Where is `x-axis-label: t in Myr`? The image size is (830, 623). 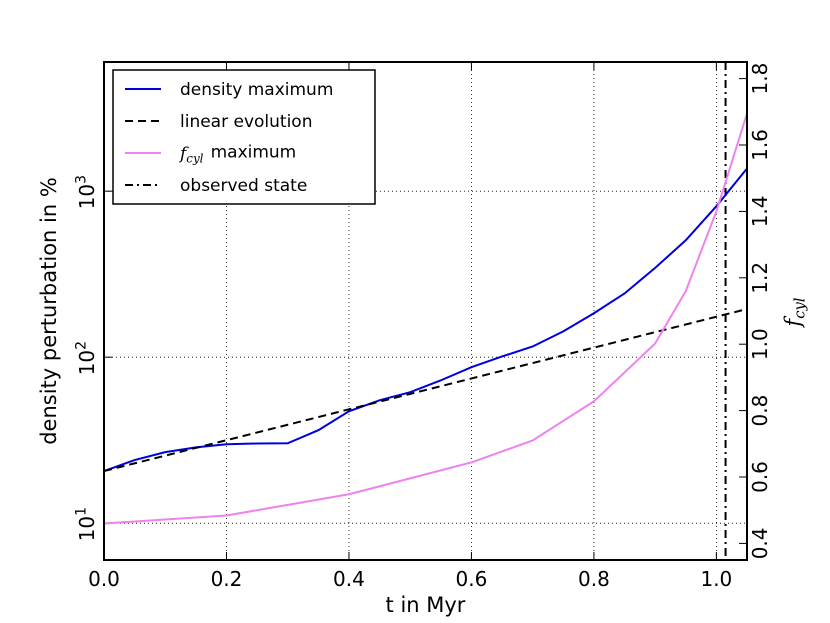
x-axis-label: t in Myr is located at coordinates (426, 605).